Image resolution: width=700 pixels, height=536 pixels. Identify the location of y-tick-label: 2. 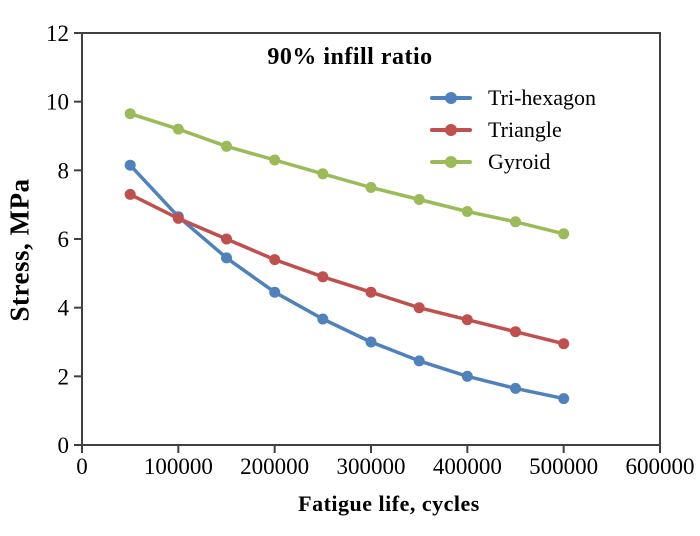
(64, 376).